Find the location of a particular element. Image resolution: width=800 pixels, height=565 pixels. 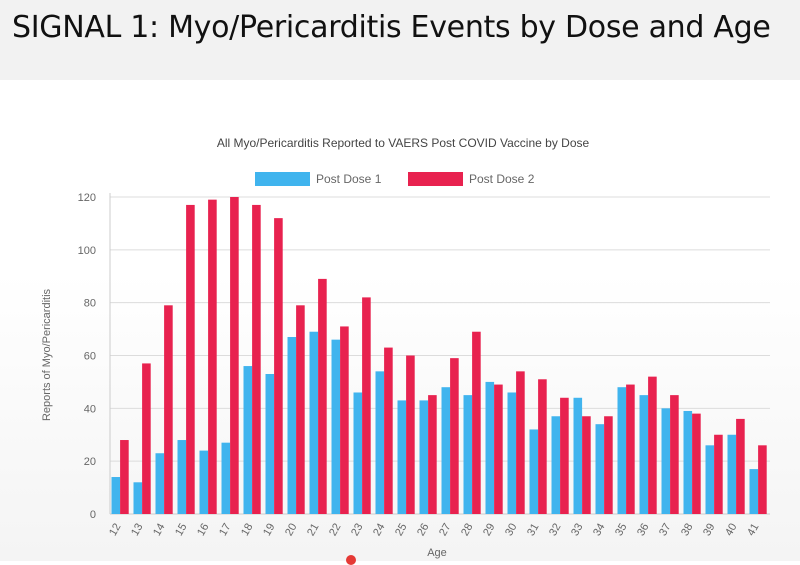

y-tick-label: 80 is located at coordinates (90, 304).